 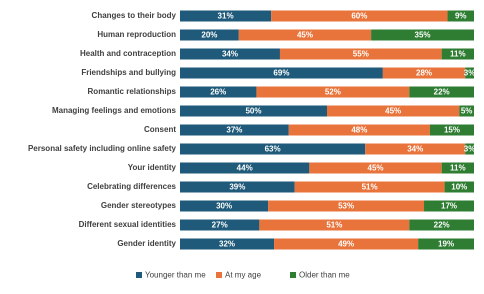 I want to click on value-label: 39%, so click(x=237, y=187).